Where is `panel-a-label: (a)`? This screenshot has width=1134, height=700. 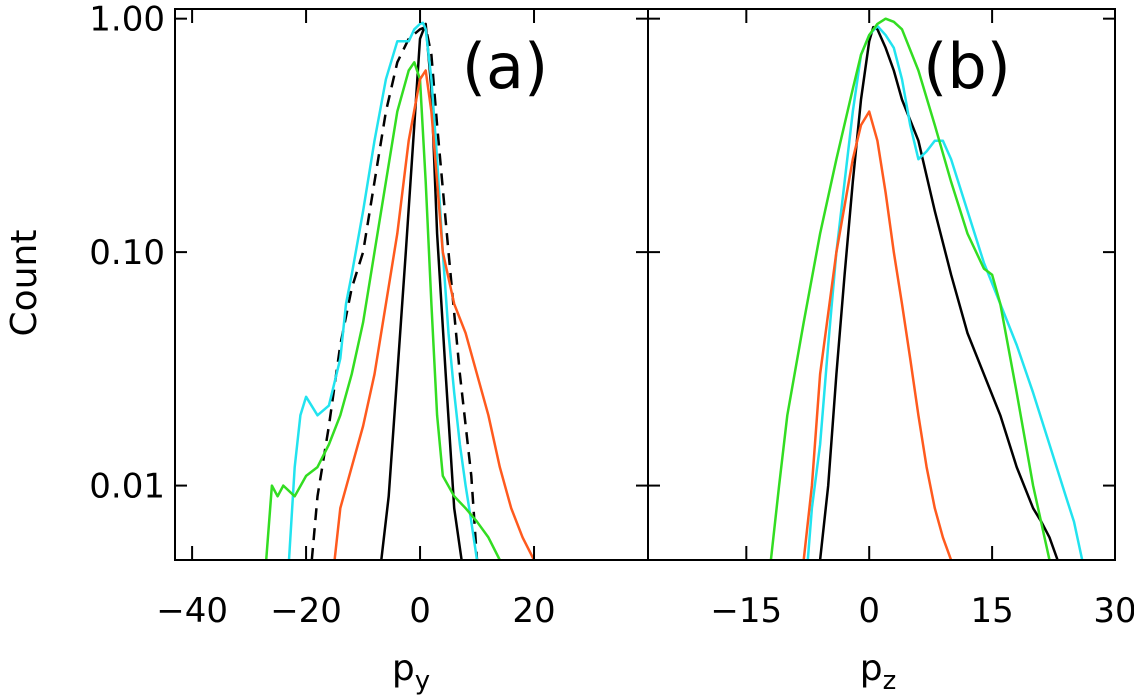
panel-a-label: (a) is located at coordinates (505, 66).